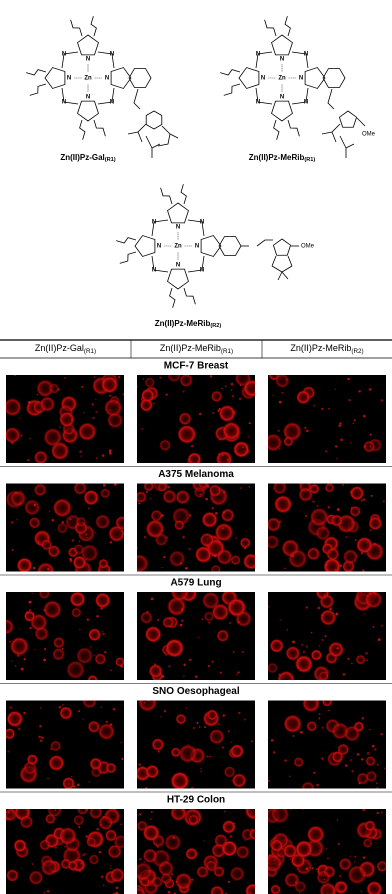  Describe the element at coordinates (82, 157) in the screenshot. I see `label-main: Zn(II)Pz-Gal` at that location.